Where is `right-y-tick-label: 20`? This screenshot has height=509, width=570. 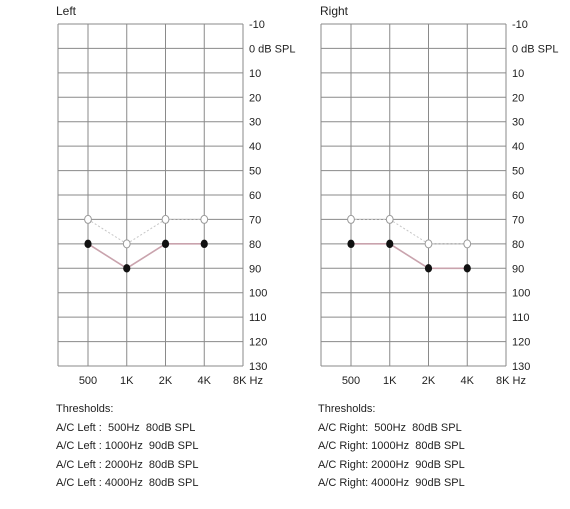 right-y-tick-label: 20 is located at coordinates (518, 98).